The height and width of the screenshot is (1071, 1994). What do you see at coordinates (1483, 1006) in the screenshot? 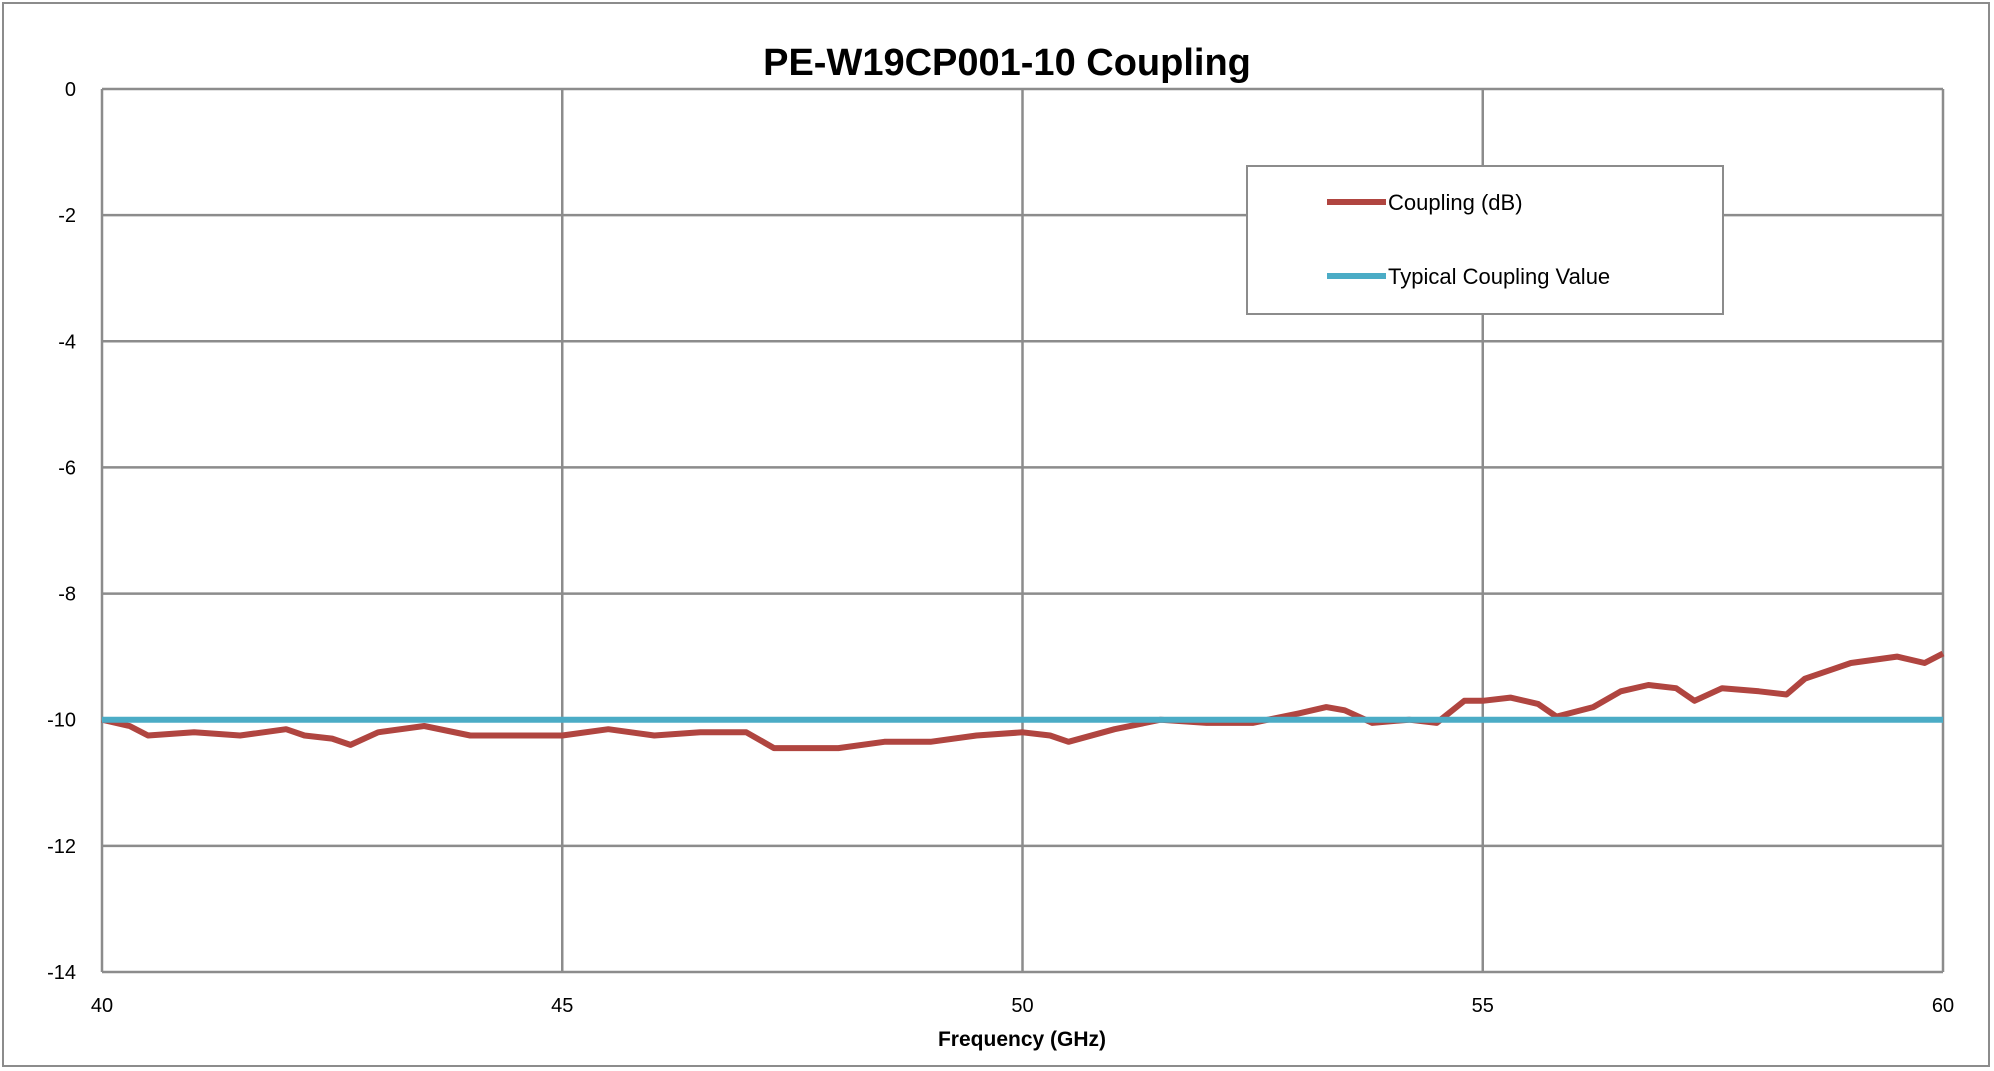
I see `x-tick-label: 55` at bounding box center [1483, 1006].